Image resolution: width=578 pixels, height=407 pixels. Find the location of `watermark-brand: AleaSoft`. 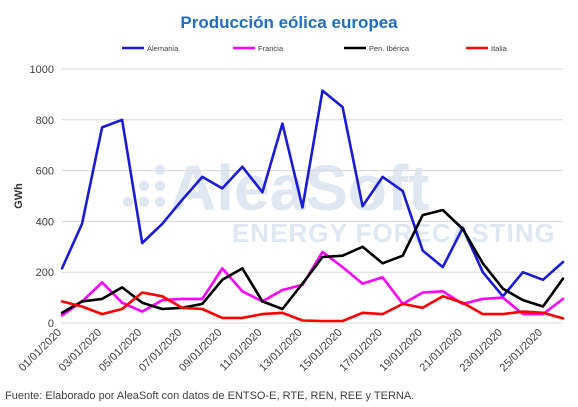

watermark-brand: AleaSoft is located at coordinates (300, 188).